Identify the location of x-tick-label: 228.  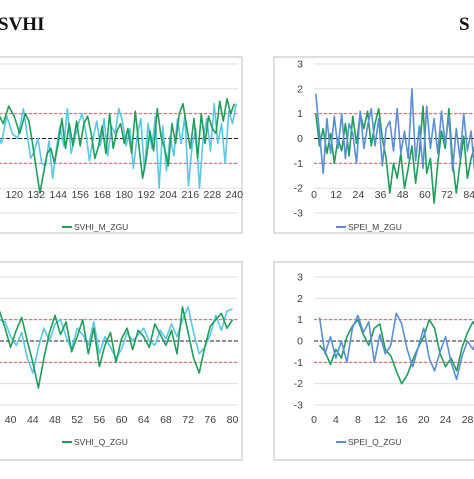
(213, 195).